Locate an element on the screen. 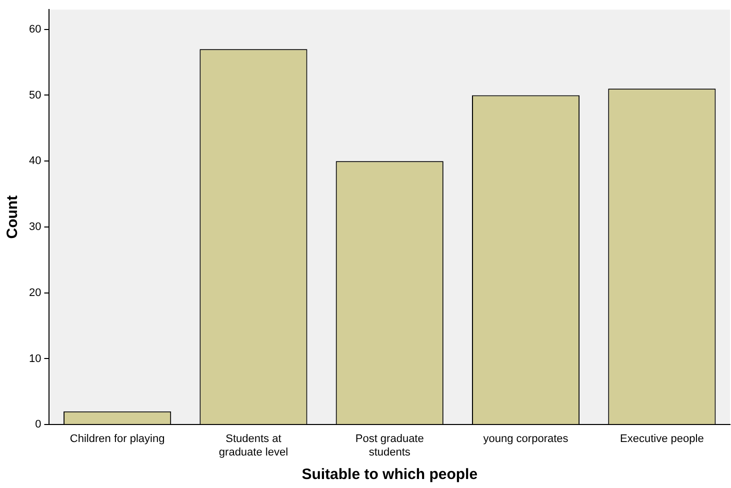  y-tick-label: 40 is located at coordinates (35, 161).